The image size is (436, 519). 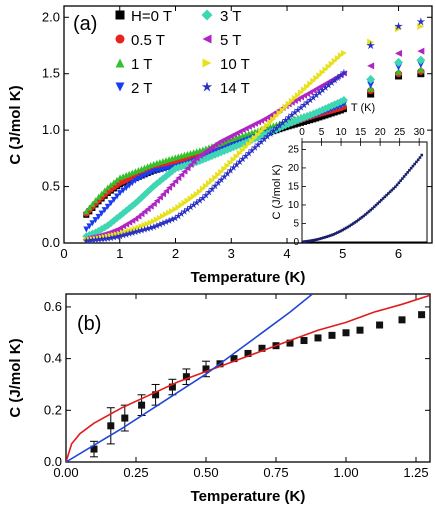 What do you see at coordinates (294, 168) in the screenshot?
I see `inset-y-tick-label: 20` at bounding box center [294, 168].